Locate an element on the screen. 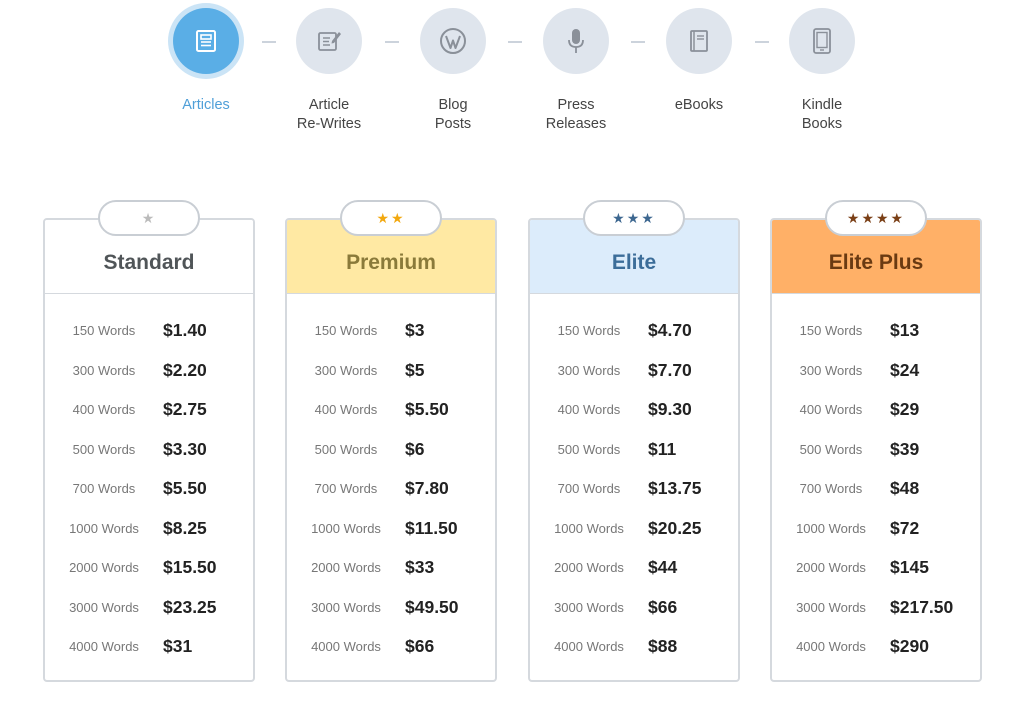 Image resolution: width=1024 pixels, height=708 pixels. price-value: $6 is located at coordinates (415, 448).